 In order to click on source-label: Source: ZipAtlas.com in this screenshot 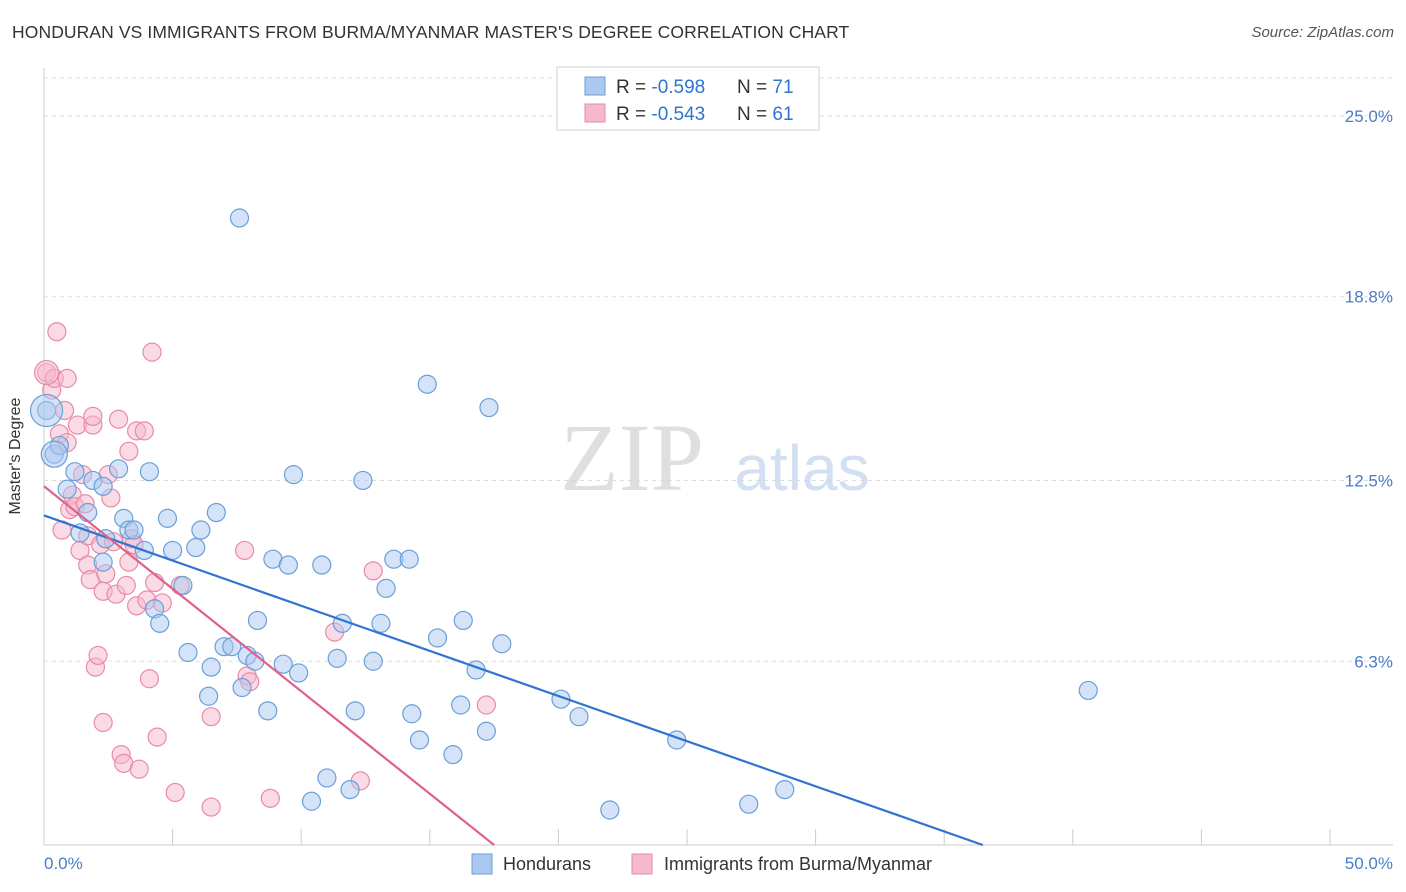, I will do `click(1322, 32)`.